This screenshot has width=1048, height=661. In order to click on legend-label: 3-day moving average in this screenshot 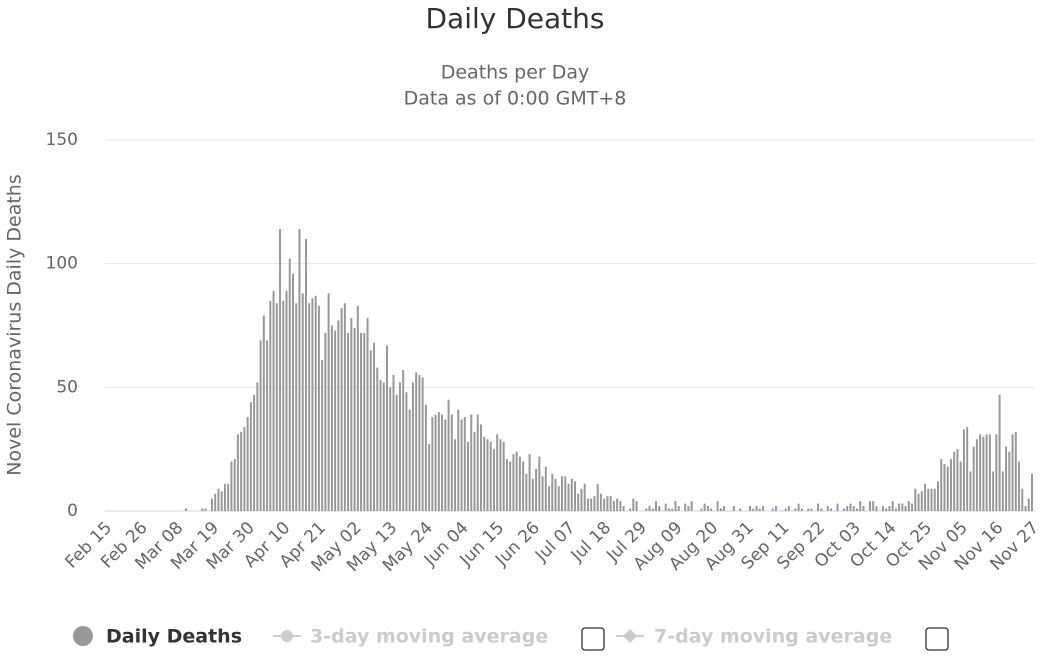, I will do `click(429, 637)`.